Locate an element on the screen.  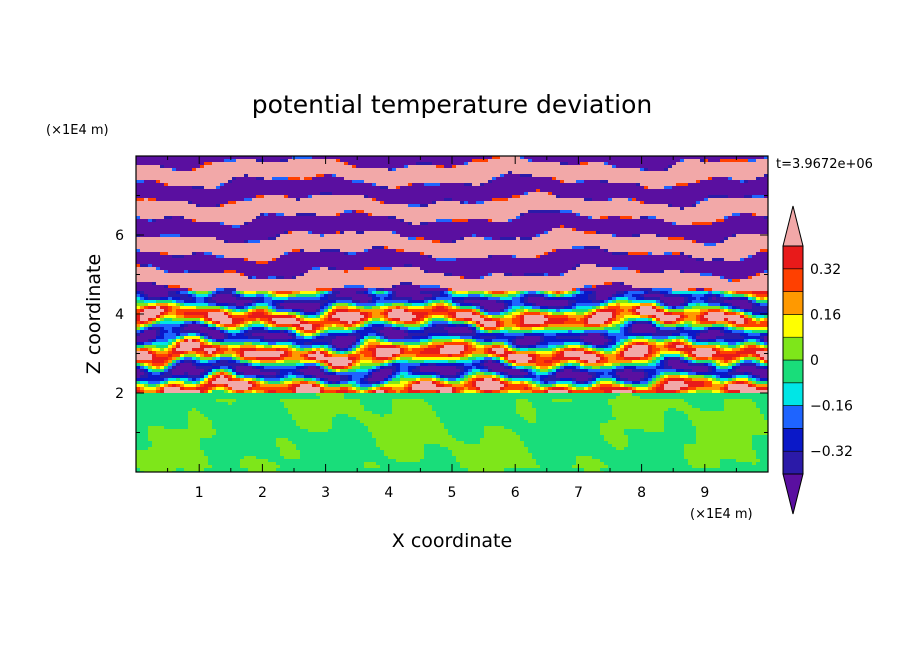
chart-title: potential temperature deviation is located at coordinates (452, 104).